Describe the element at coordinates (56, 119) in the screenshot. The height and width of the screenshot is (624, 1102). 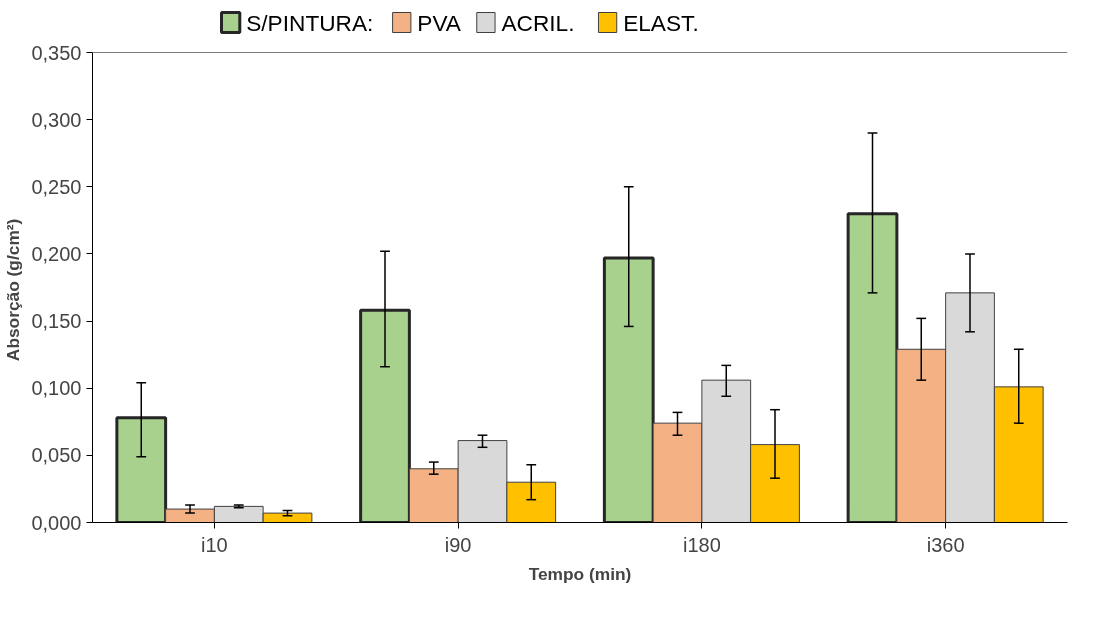
I see `y-tick-label: 0,300` at that location.